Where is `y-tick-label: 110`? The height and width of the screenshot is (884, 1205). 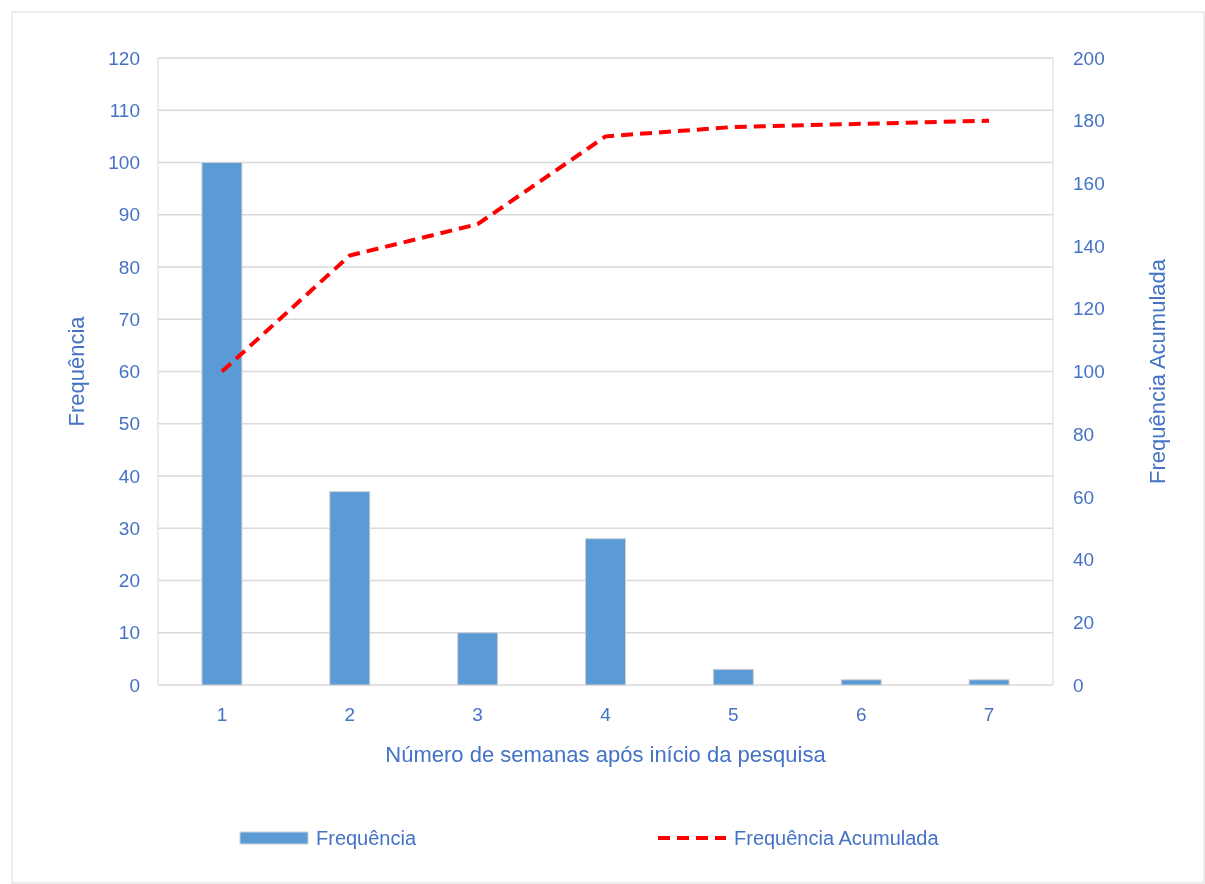
y-tick-label: 110 is located at coordinates (124, 110).